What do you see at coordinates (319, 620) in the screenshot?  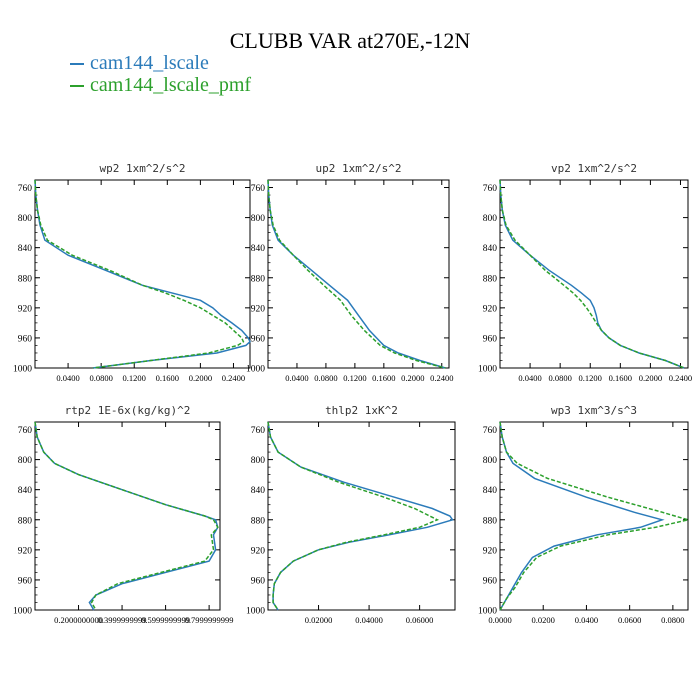 I see `x-tick-label: 0.02000` at bounding box center [319, 620].